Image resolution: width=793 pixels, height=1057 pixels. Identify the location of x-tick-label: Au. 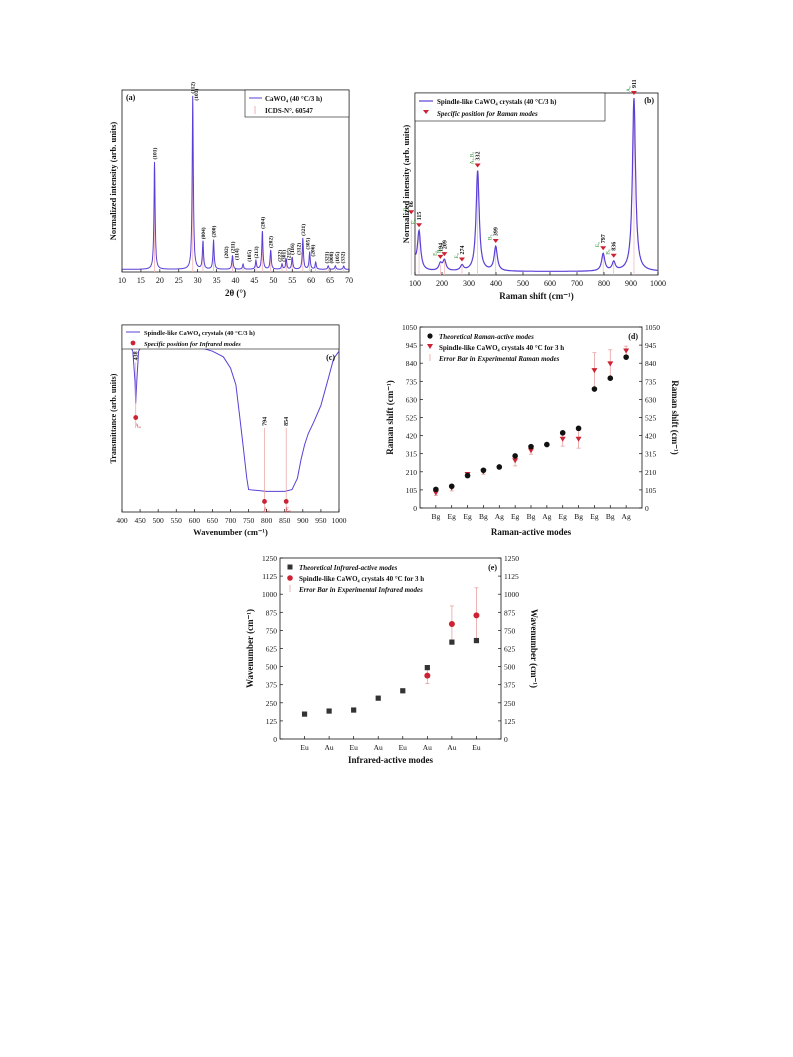
(451, 747).